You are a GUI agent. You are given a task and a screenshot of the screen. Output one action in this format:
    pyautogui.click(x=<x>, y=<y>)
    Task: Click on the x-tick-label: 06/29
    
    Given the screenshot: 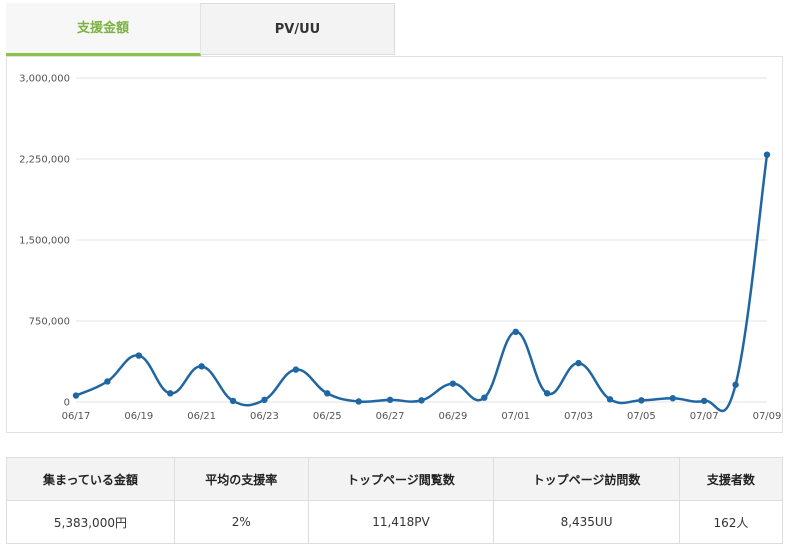 What is the action you would take?
    pyautogui.click(x=452, y=416)
    